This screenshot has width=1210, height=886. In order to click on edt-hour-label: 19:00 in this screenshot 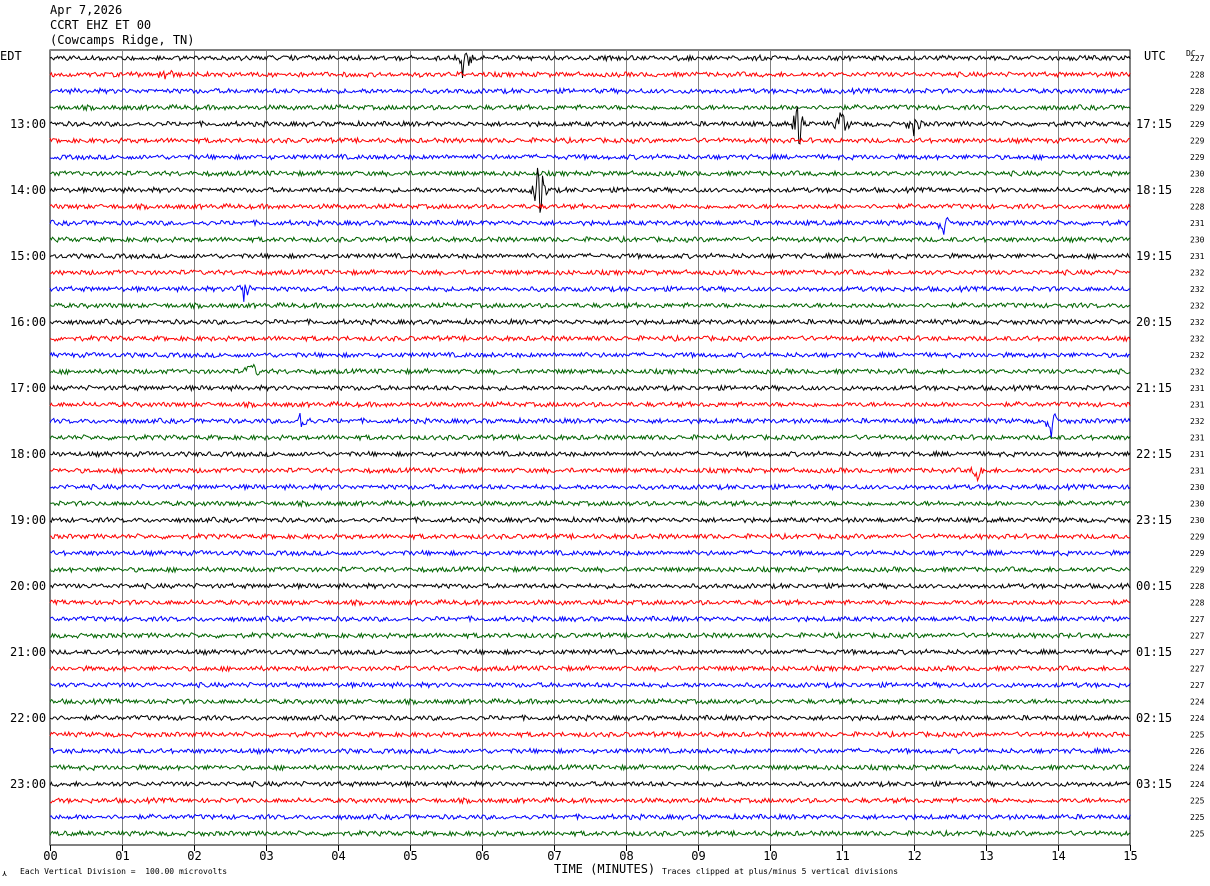, I will do `click(28, 520)`.